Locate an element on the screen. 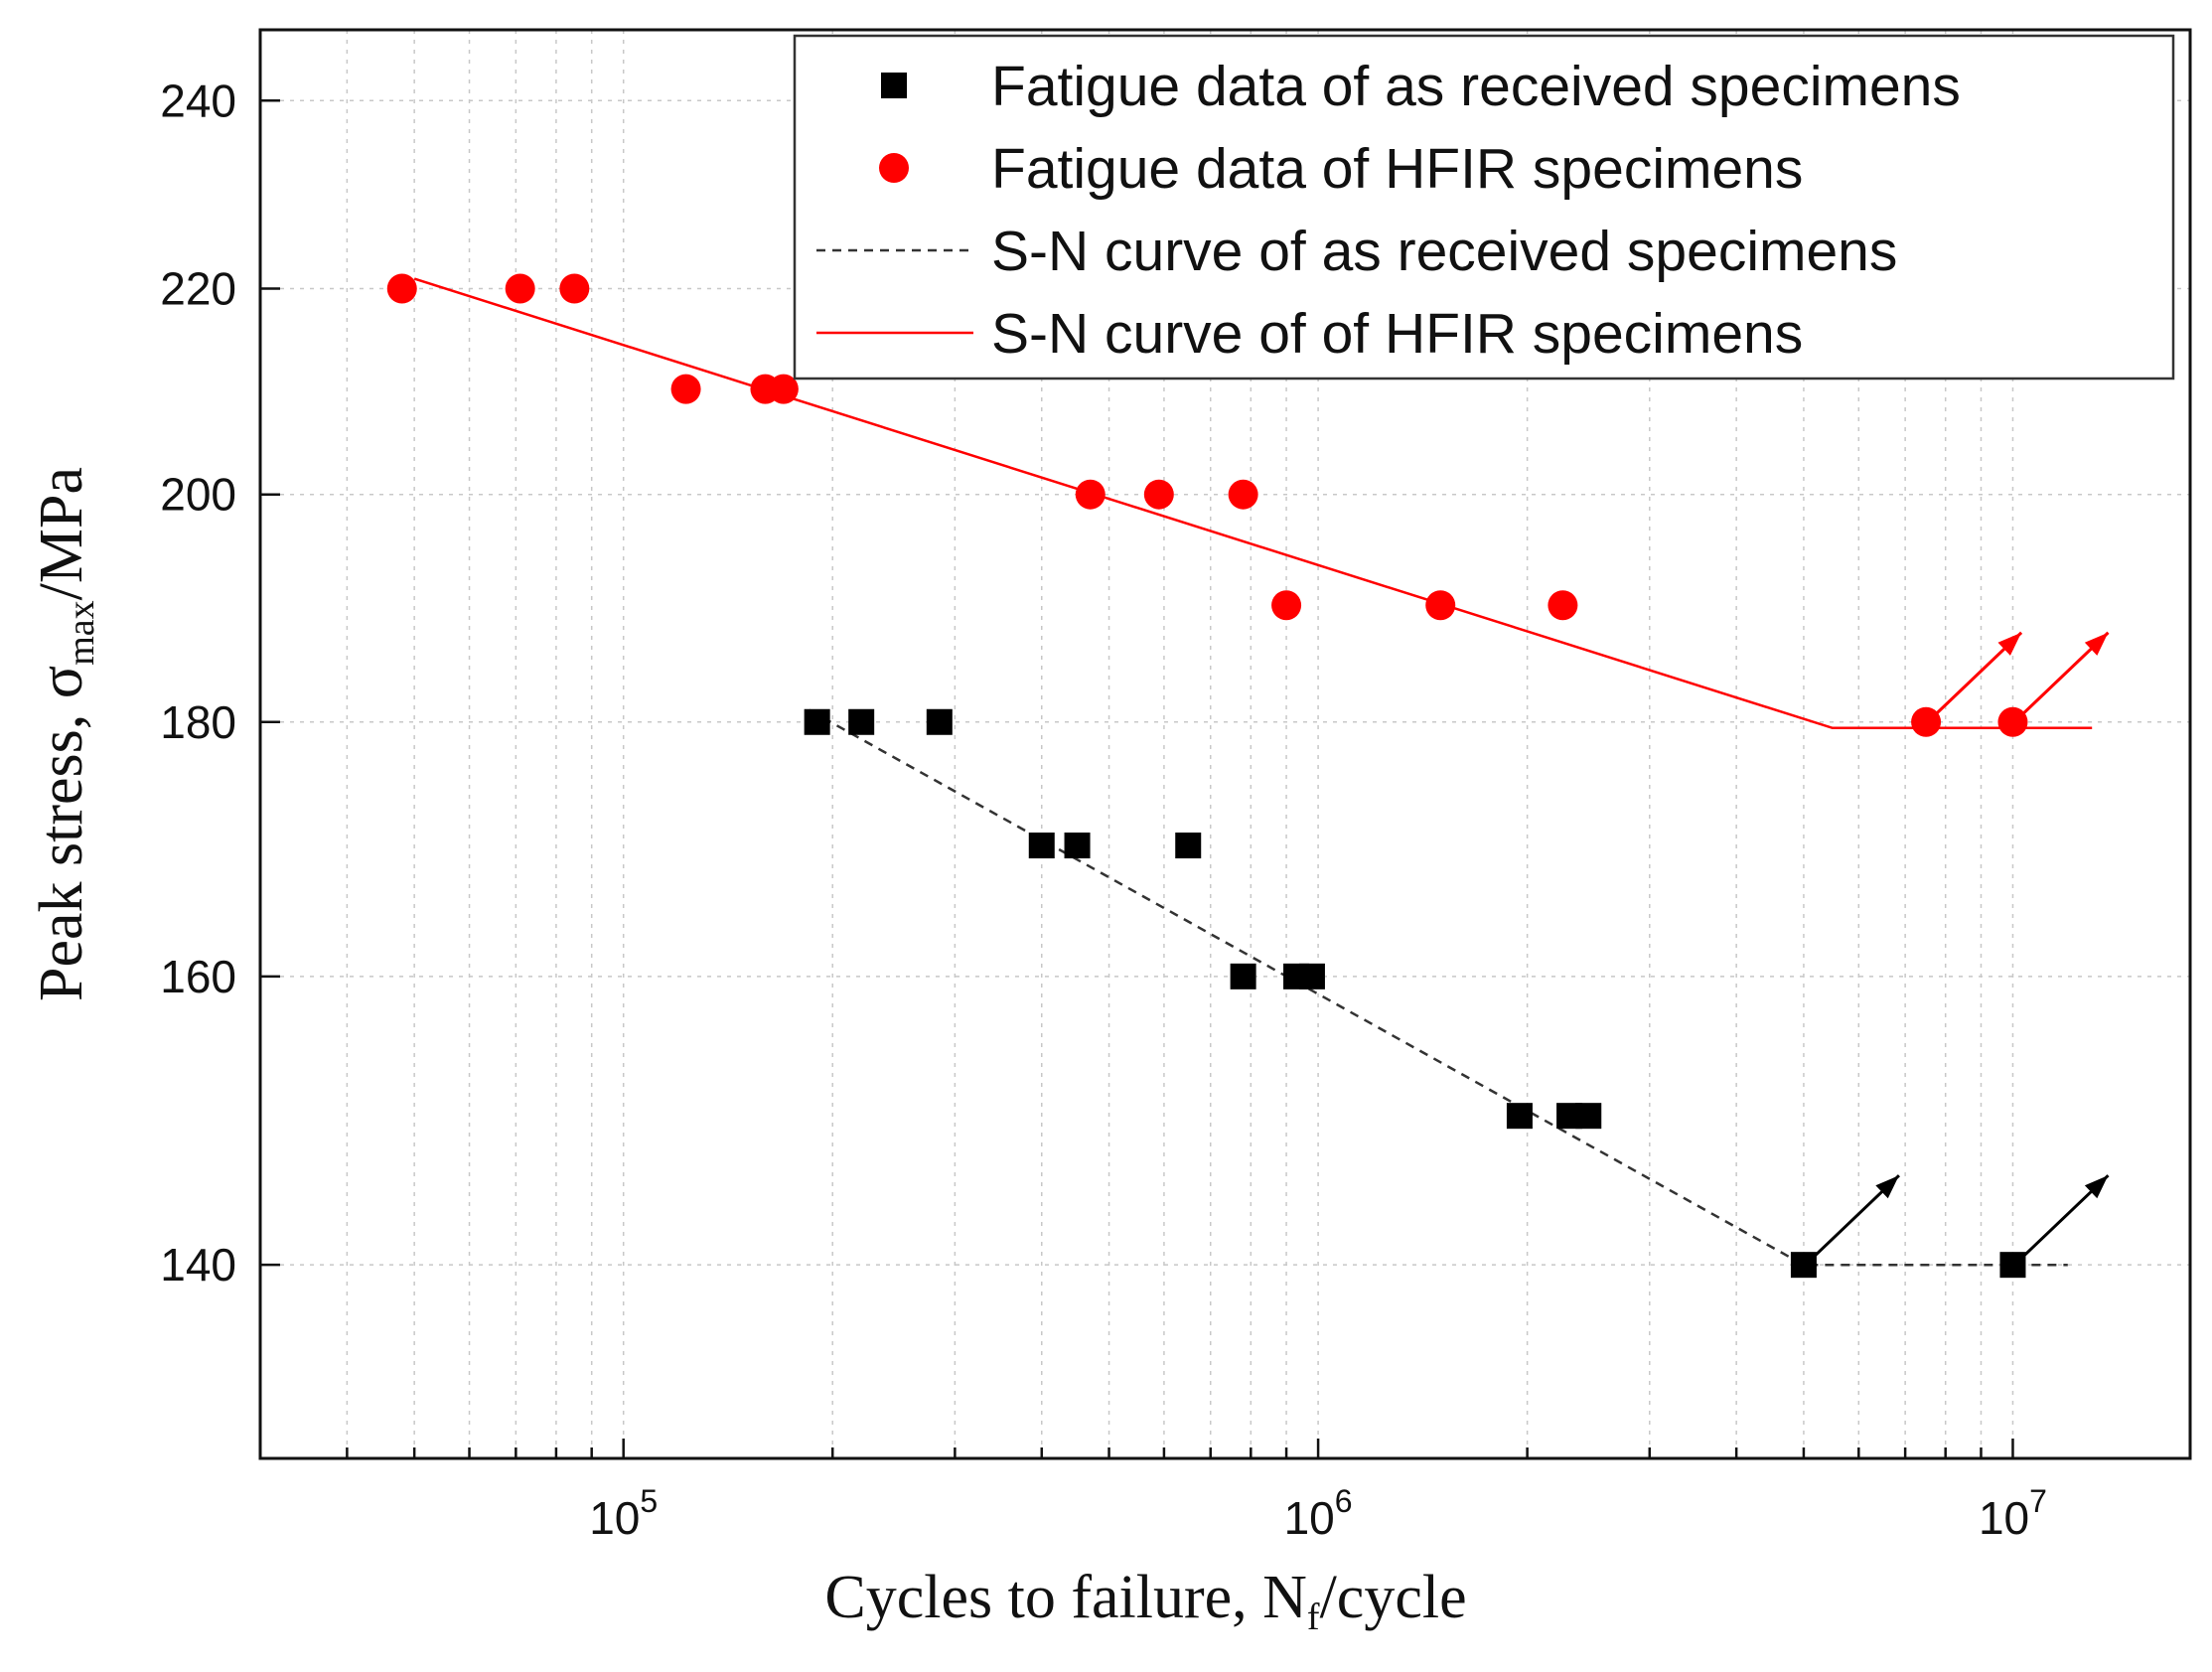  legend-label: Fatigue data of HFIR specimens is located at coordinates (1397, 169).